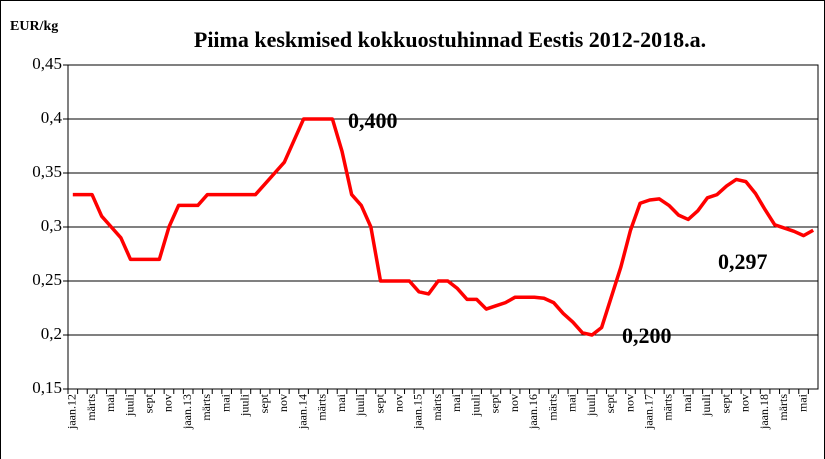  I want to click on x-tick-label: jaan.16, so click(533, 412).